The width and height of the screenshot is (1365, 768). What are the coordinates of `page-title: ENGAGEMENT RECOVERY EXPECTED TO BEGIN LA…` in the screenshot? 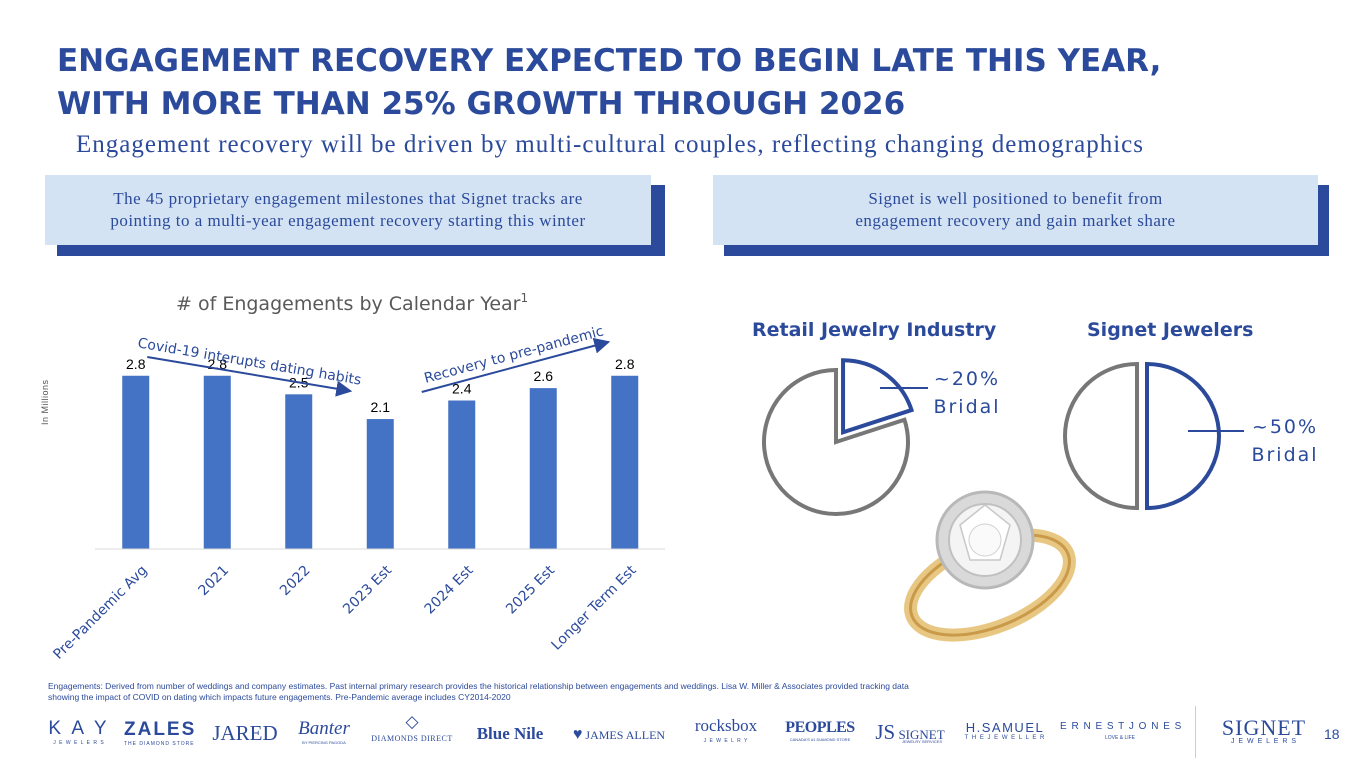 It's located at (682, 83).